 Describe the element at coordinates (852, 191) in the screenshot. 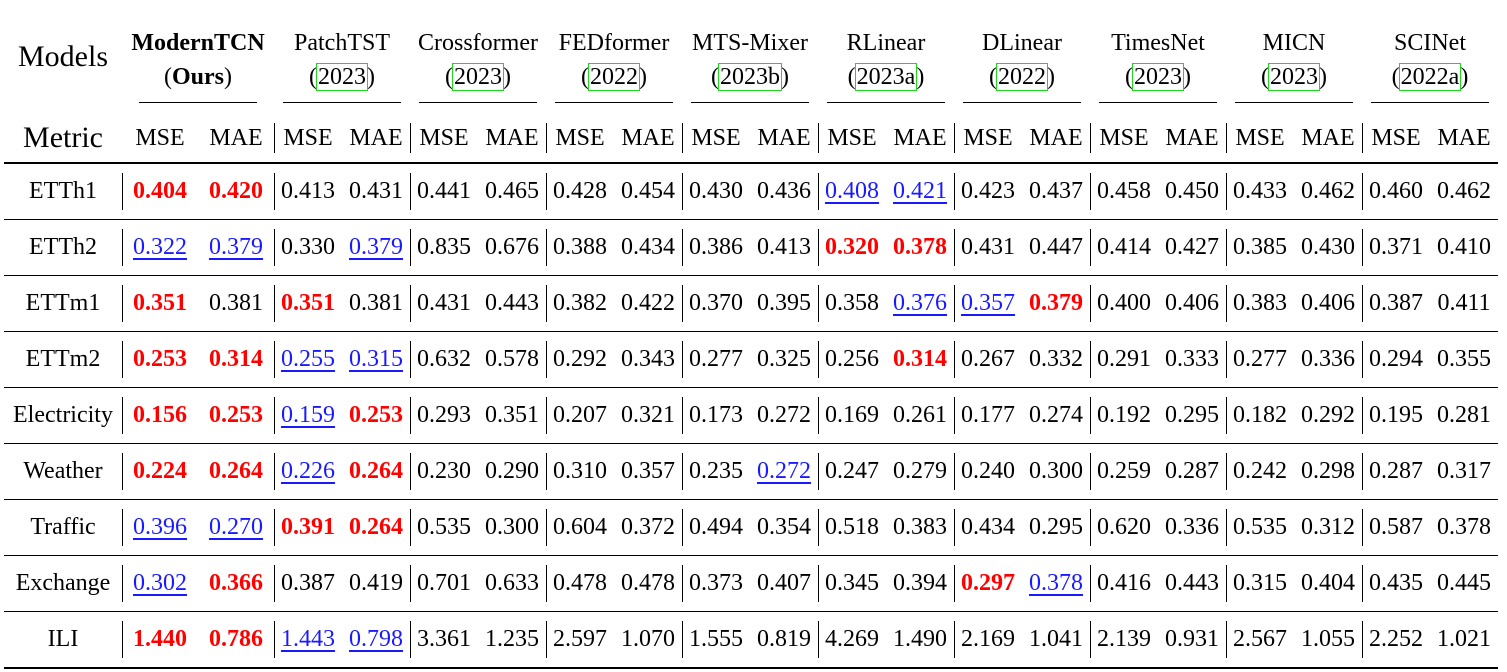

I see `value: 0.408` at that location.